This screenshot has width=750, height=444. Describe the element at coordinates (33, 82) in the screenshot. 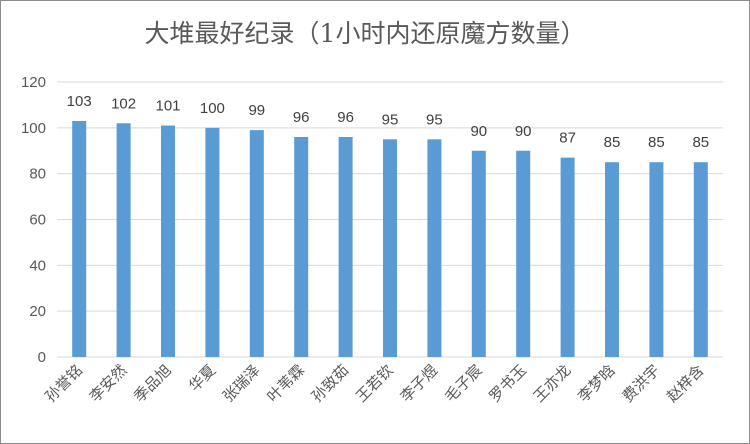

I see `y-tick-label: 120` at that location.